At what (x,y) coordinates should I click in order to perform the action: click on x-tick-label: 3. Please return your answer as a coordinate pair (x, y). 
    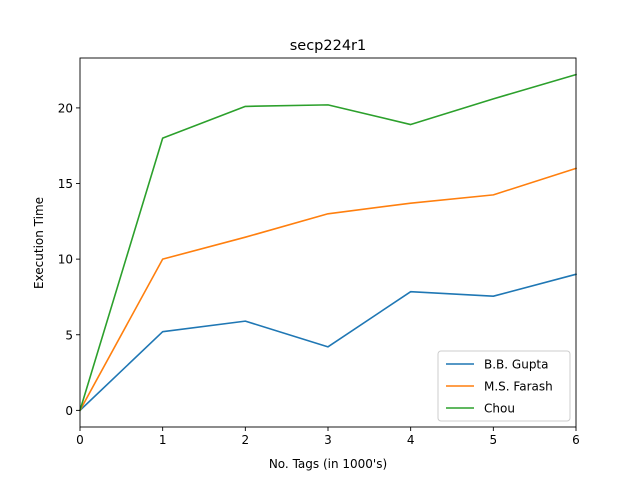
    Looking at the image, I should click on (328, 440).